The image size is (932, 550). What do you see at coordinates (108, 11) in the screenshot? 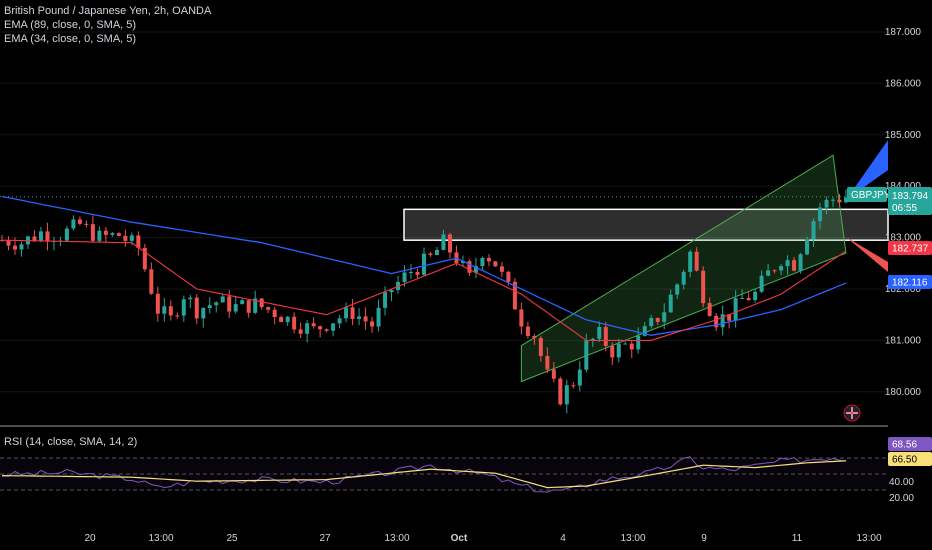
I see `symbol-title: British Pound / Japanese Yen, 2h, OANDA` at bounding box center [108, 11].